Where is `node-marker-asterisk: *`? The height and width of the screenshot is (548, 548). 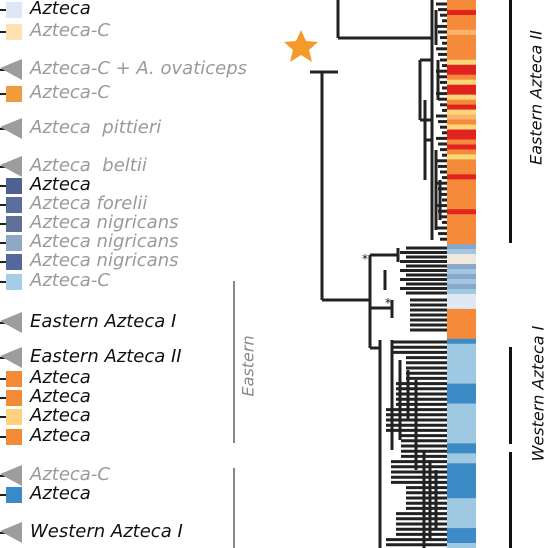
node-marker-asterisk: * is located at coordinates (365, 259).